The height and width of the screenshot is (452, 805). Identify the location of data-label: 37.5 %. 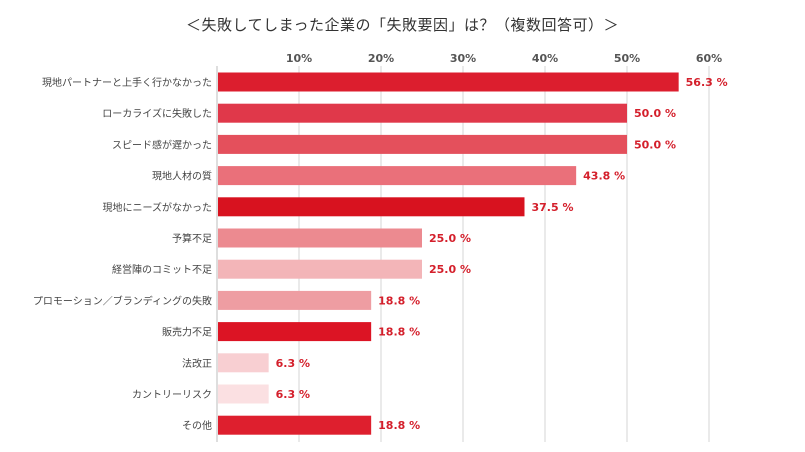
(553, 207).